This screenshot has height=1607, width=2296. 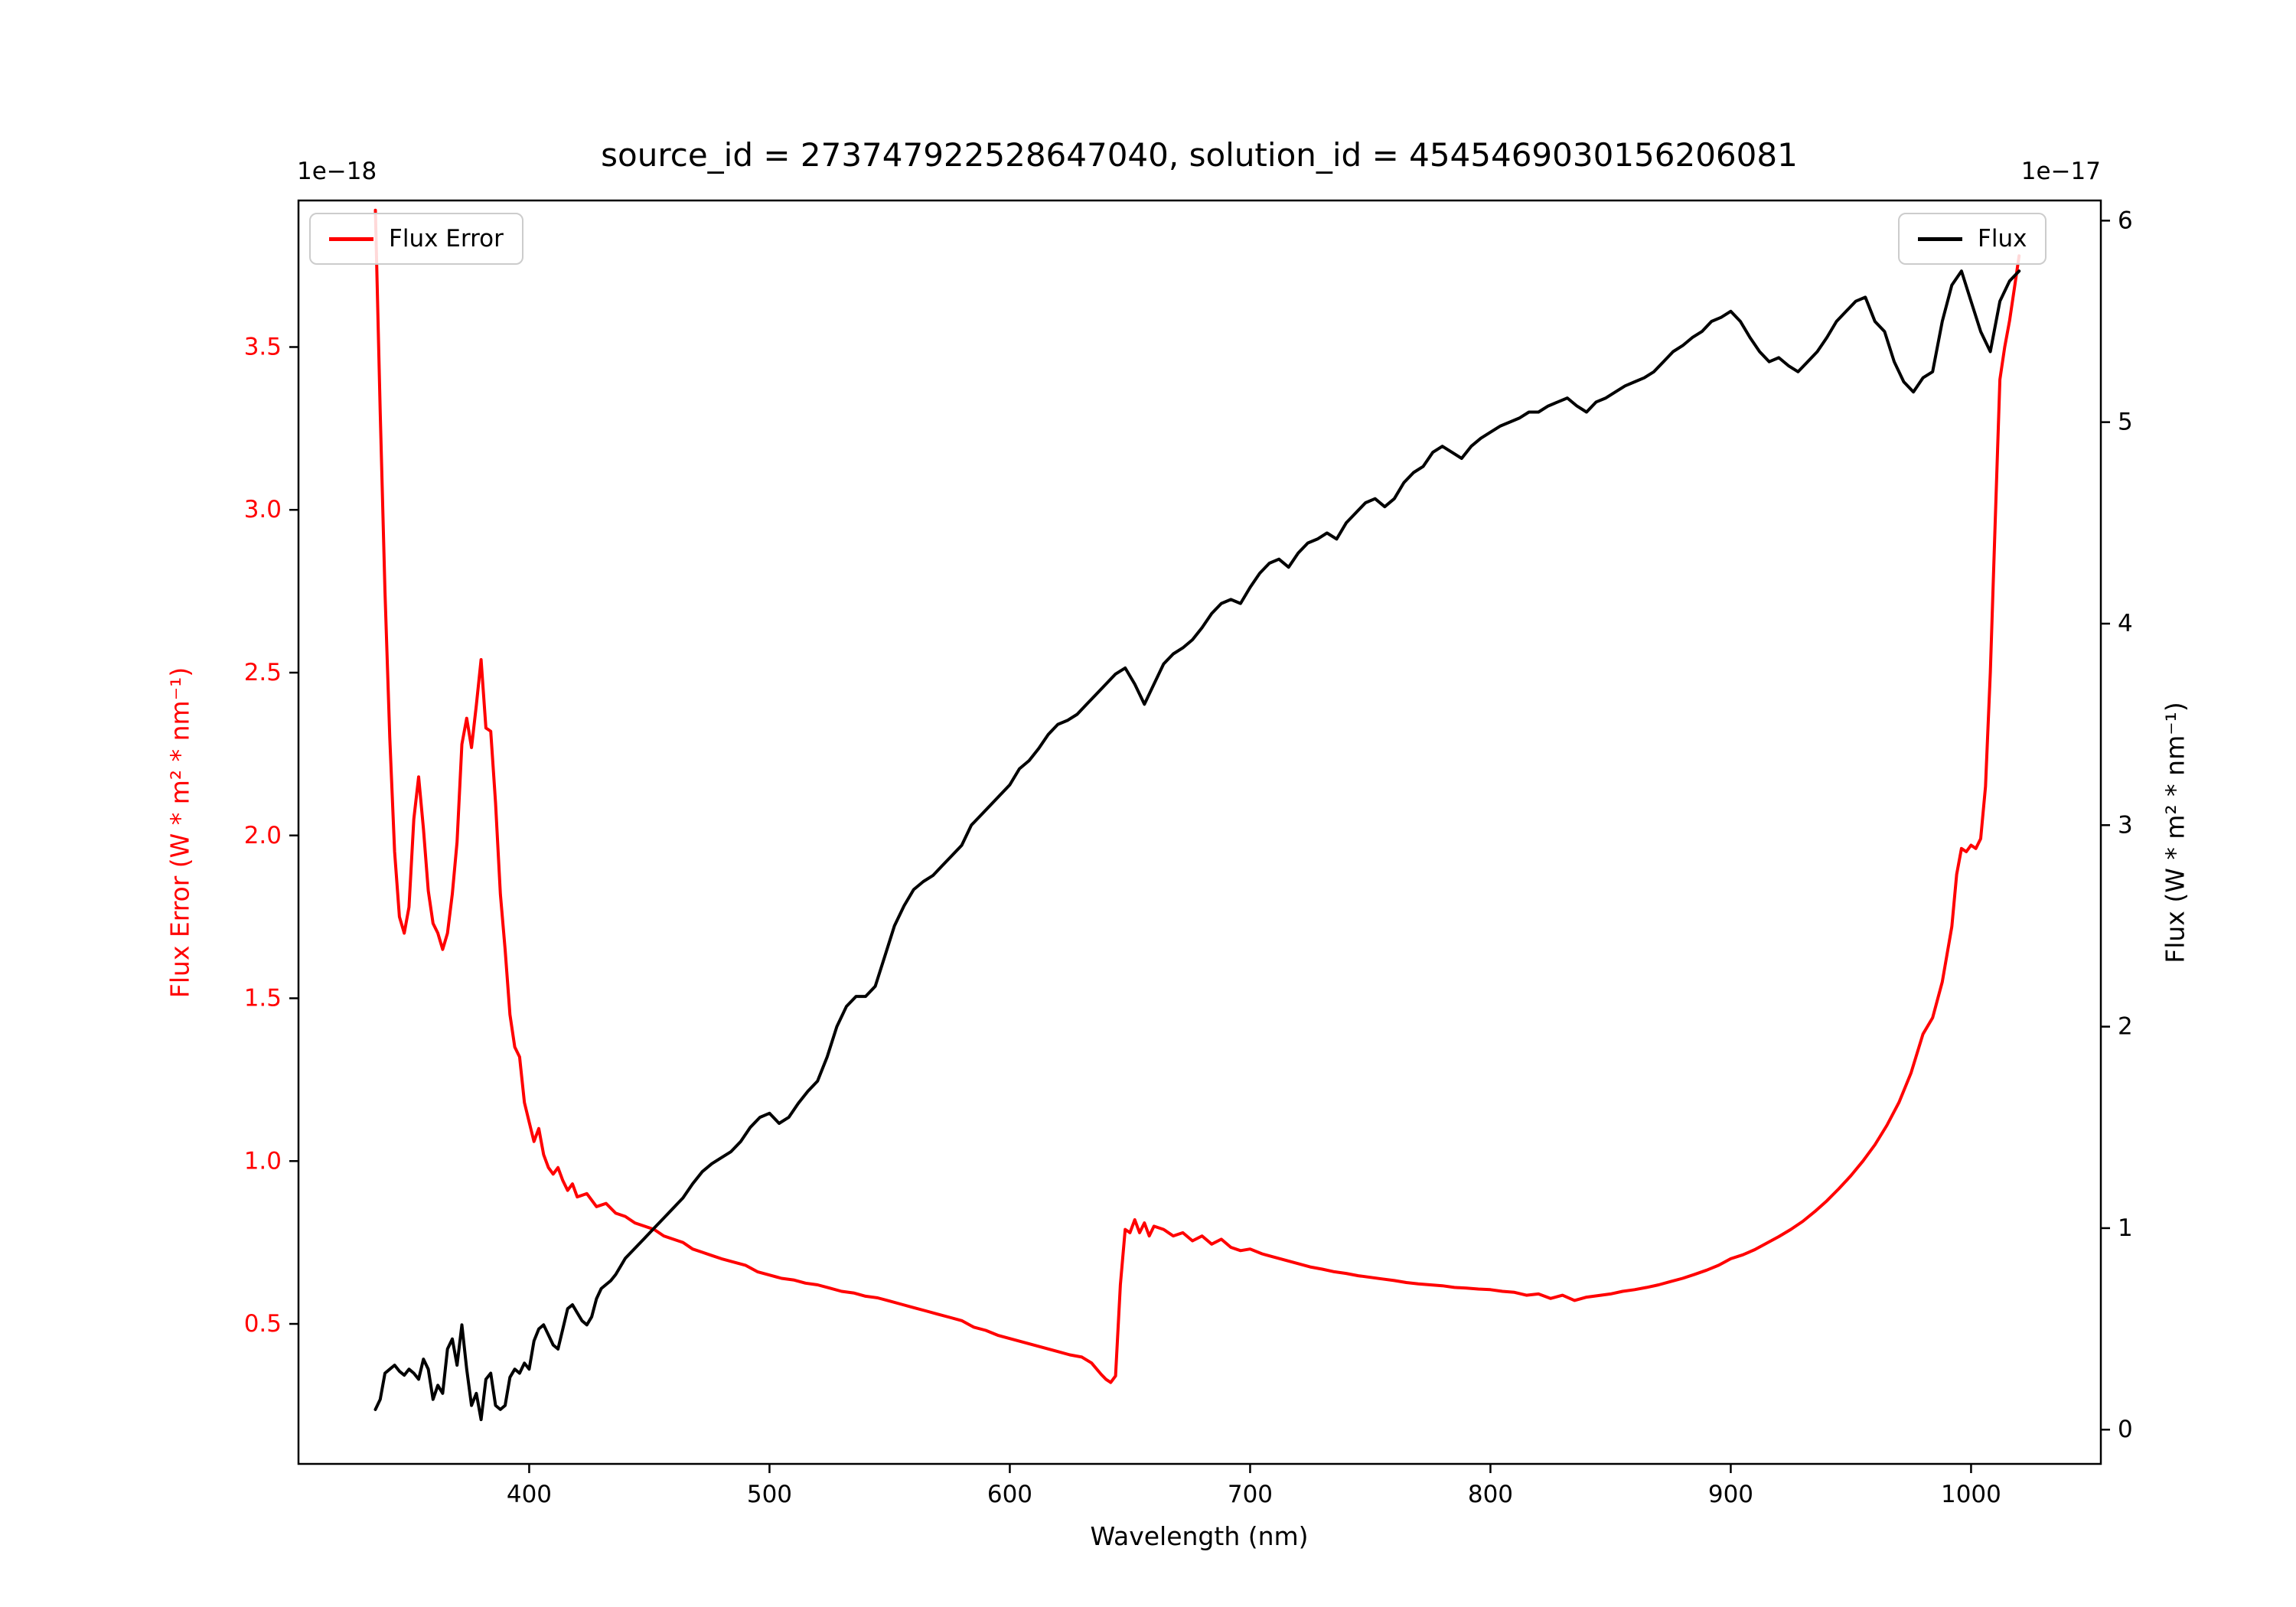 What do you see at coordinates (263, 835) in the screenshot?
I see `left-y-tick-label: 2.0` at bounding box center [263, 835].